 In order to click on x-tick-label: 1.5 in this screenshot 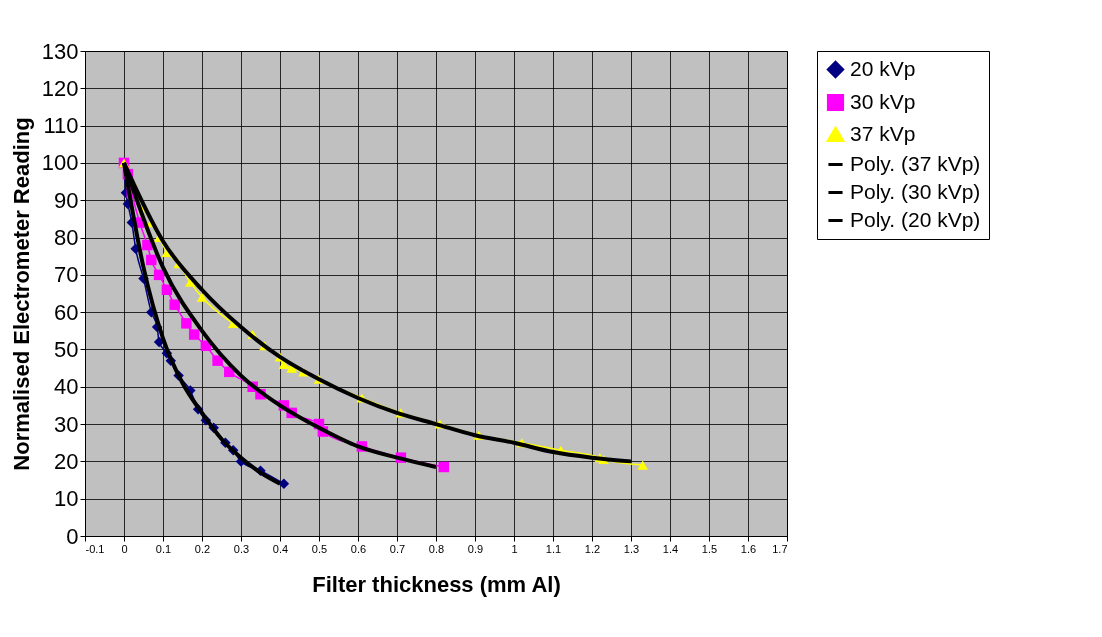, I will do `click(709, 548)`.